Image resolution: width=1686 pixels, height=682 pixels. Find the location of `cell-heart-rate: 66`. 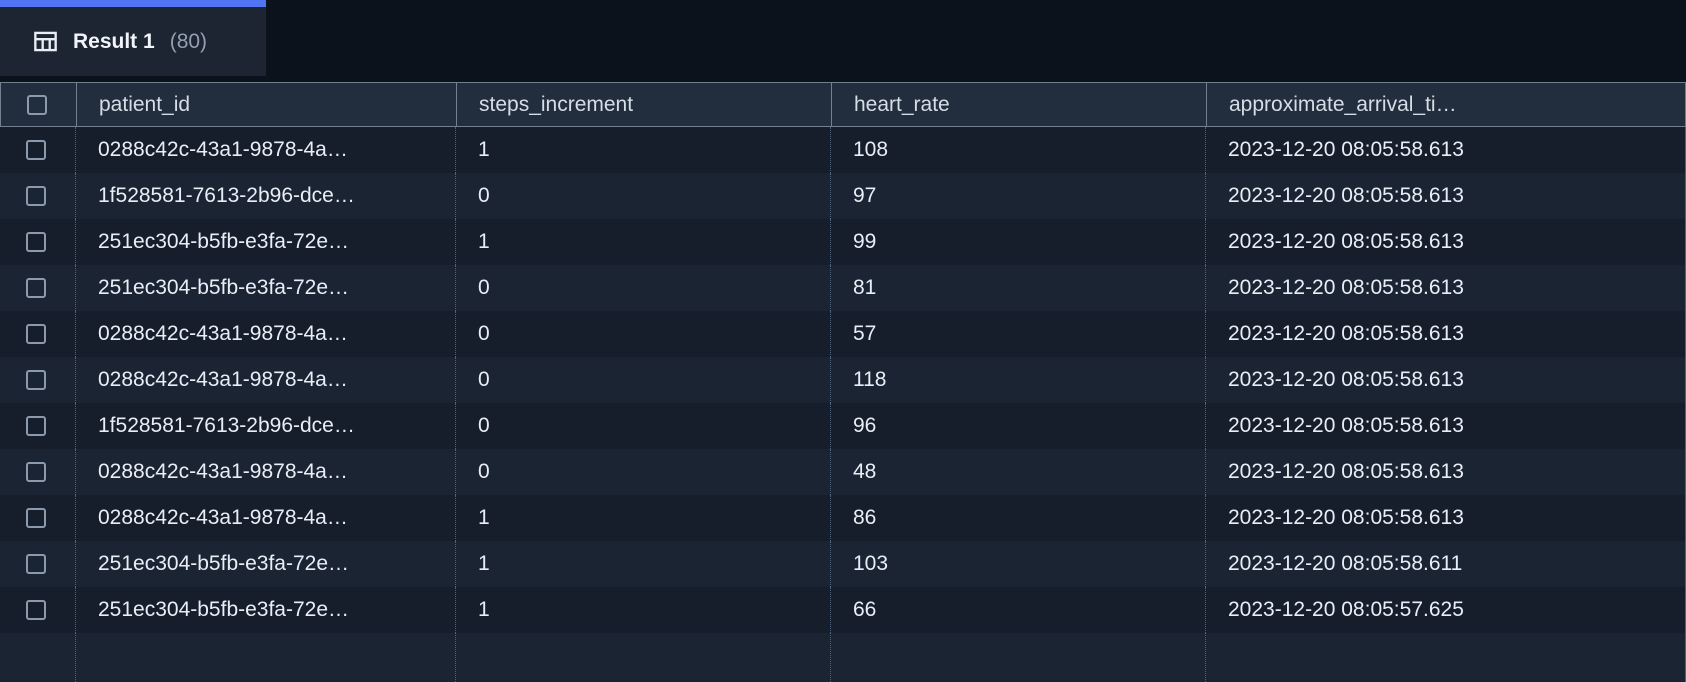

cell-heart-rate: 66 is located at coordinates (1017, 610).